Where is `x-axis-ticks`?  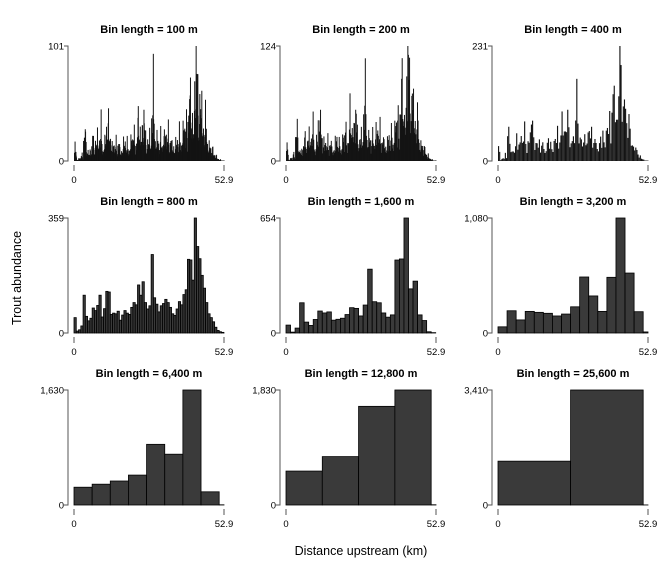 x-axis-ticks is located at coordinates (573, 512).